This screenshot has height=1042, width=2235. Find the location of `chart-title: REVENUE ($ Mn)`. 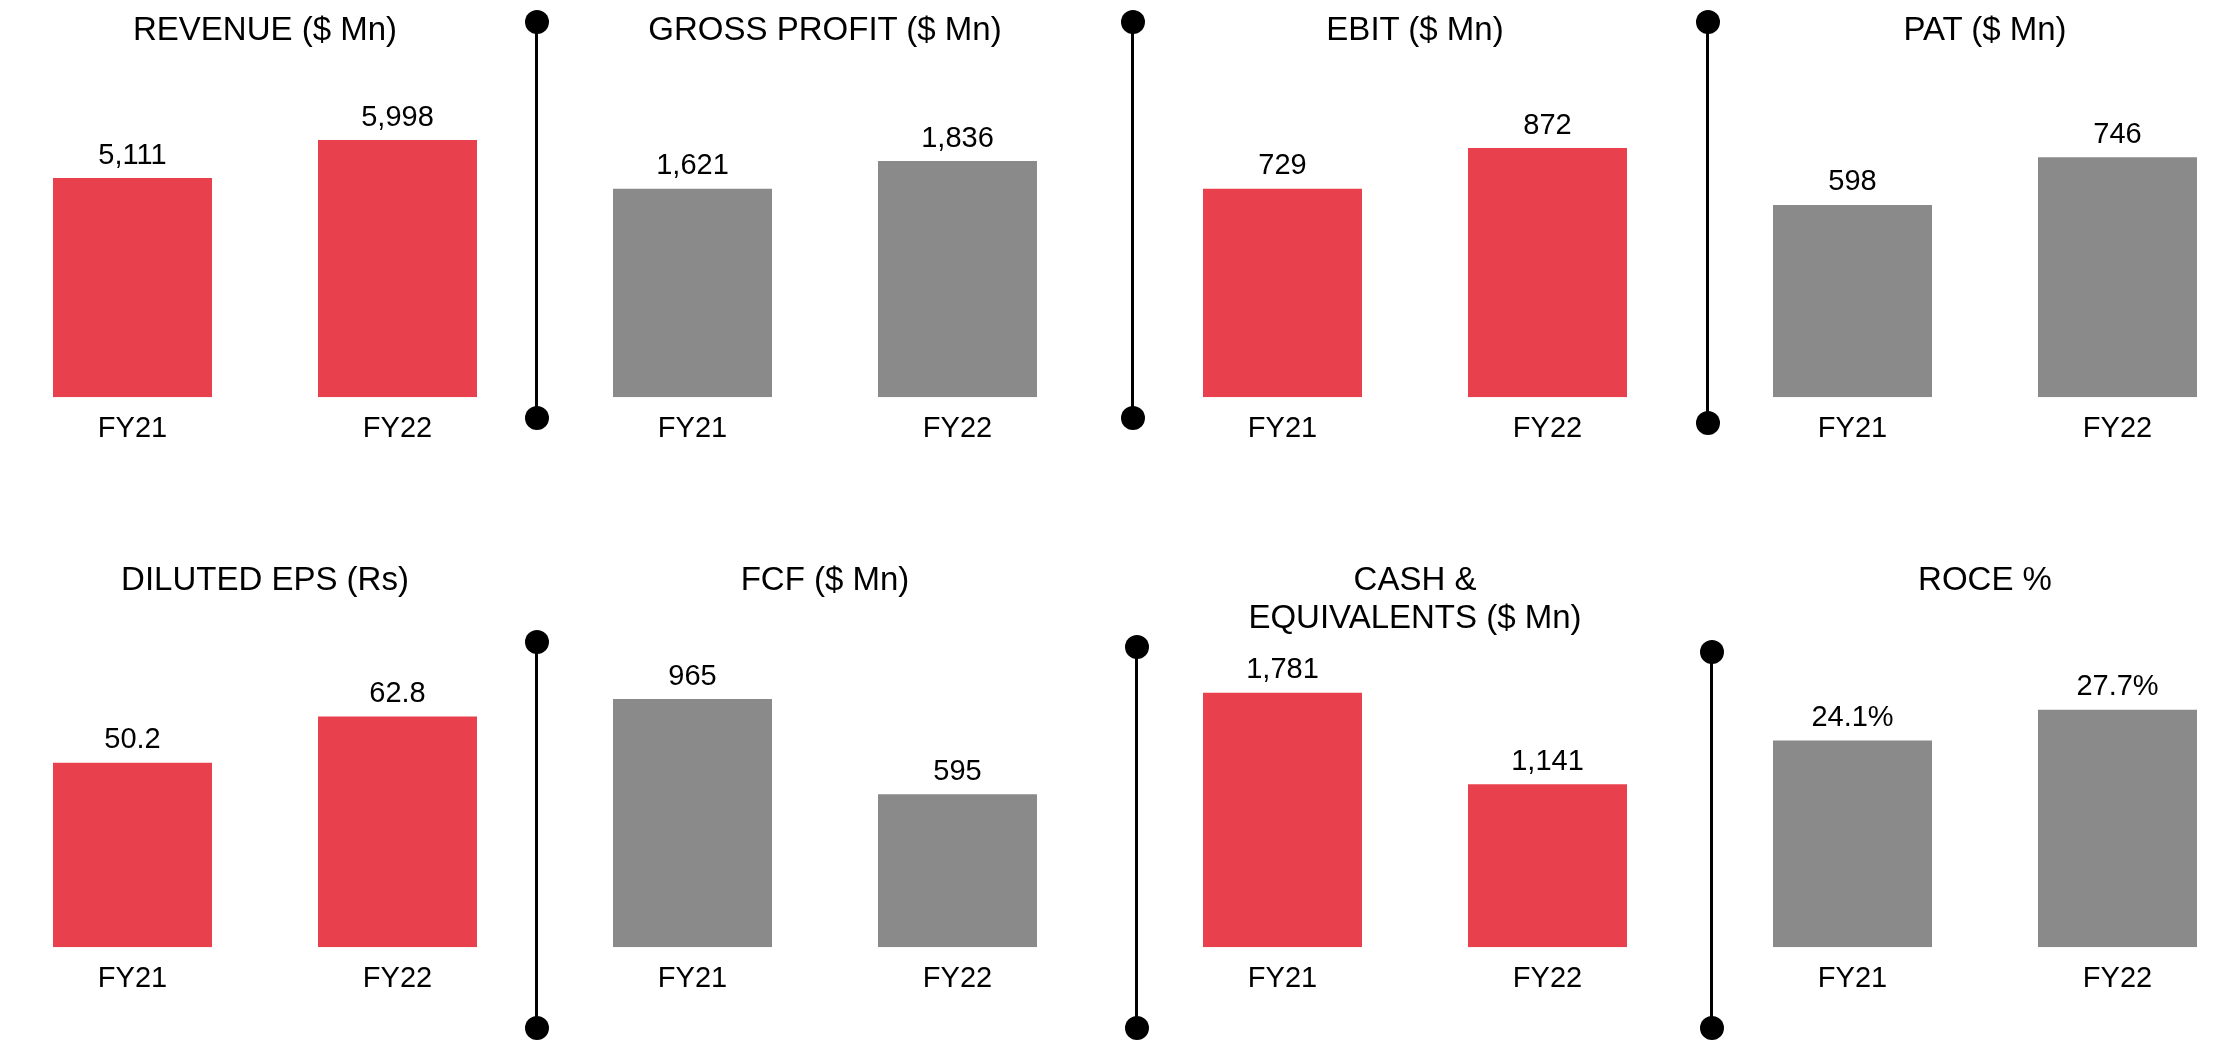

chart-title: REVENUE ($ Mn) is located at coordinates (265, 29).